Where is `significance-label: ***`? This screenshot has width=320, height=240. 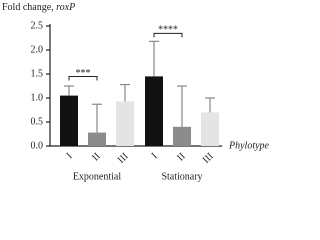
significance-label: *** is located at coordinates (83, 73).